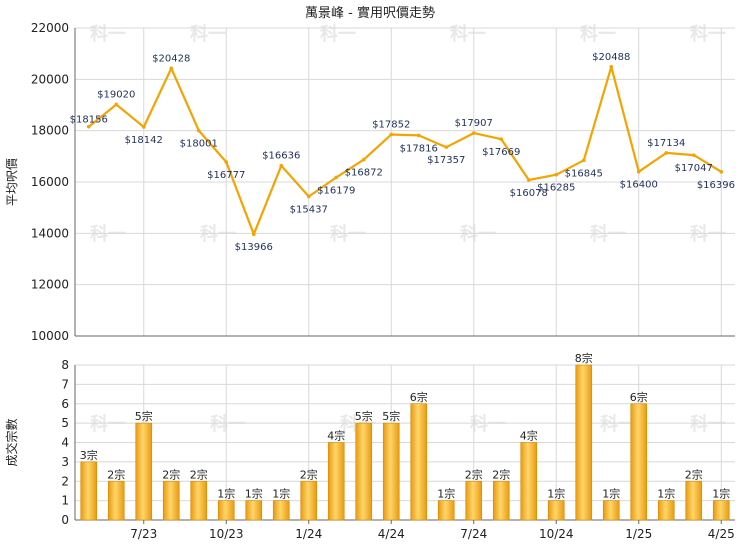 The height and width of the screenshot is (550, 740). Describe the element at coordinates (639, 185) in the screenshot. I see `price-data-label: $16400` at that location.